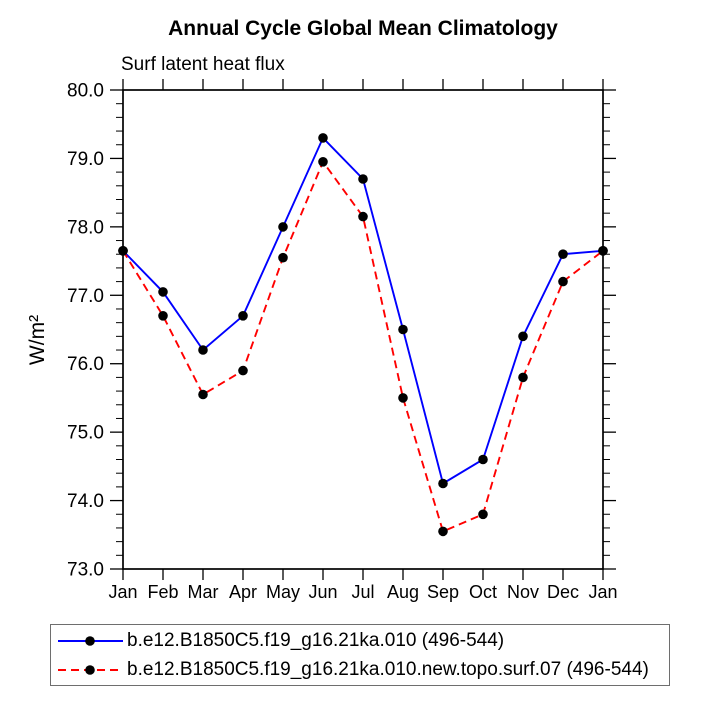  Describe the element at coordinates (85, 296) in the screenshot. I see `y-tick-label: 77.0` at that location.